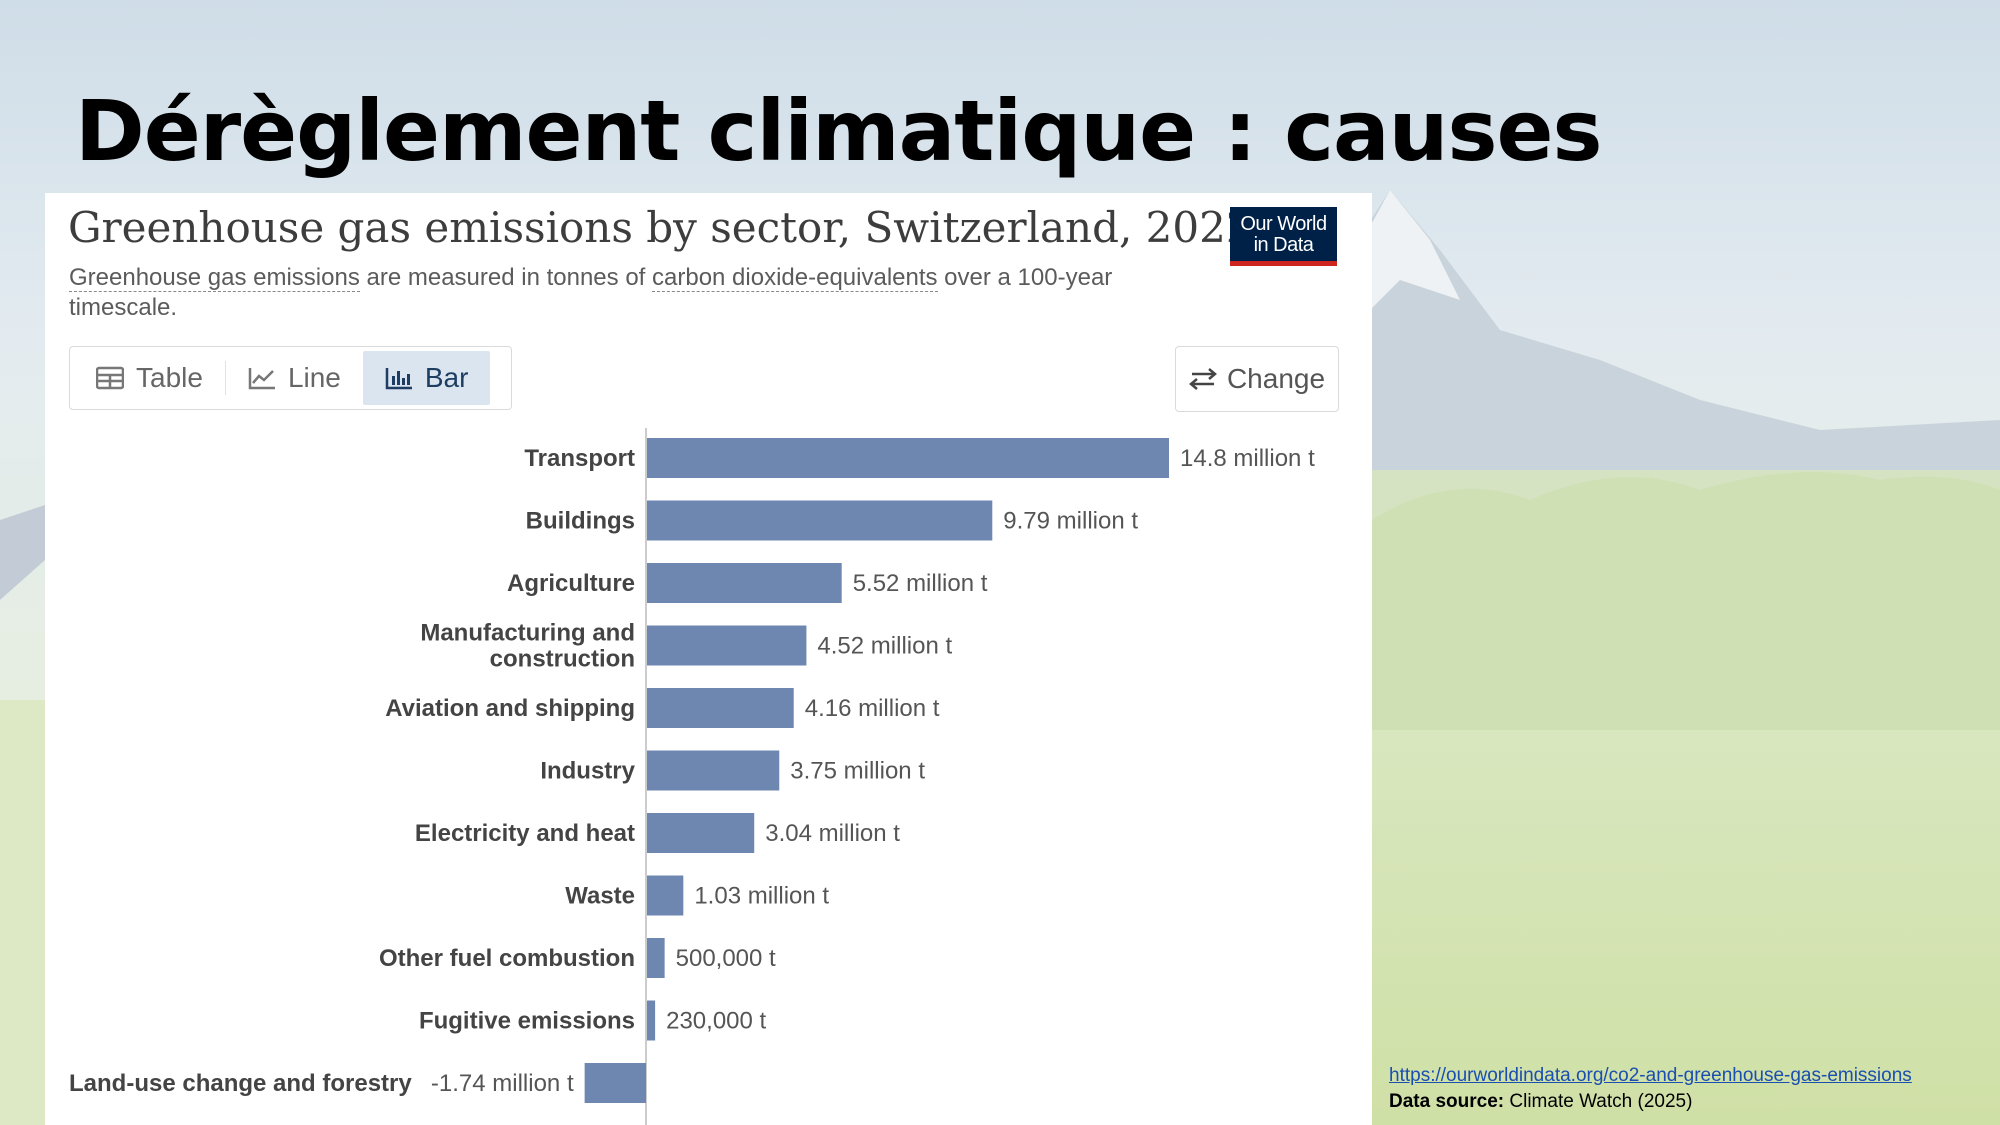 Image resolution: width=2000 pixels, height=1125 pixels. I want to click on value-label-7: 1.03 million t, so click(761, 896).